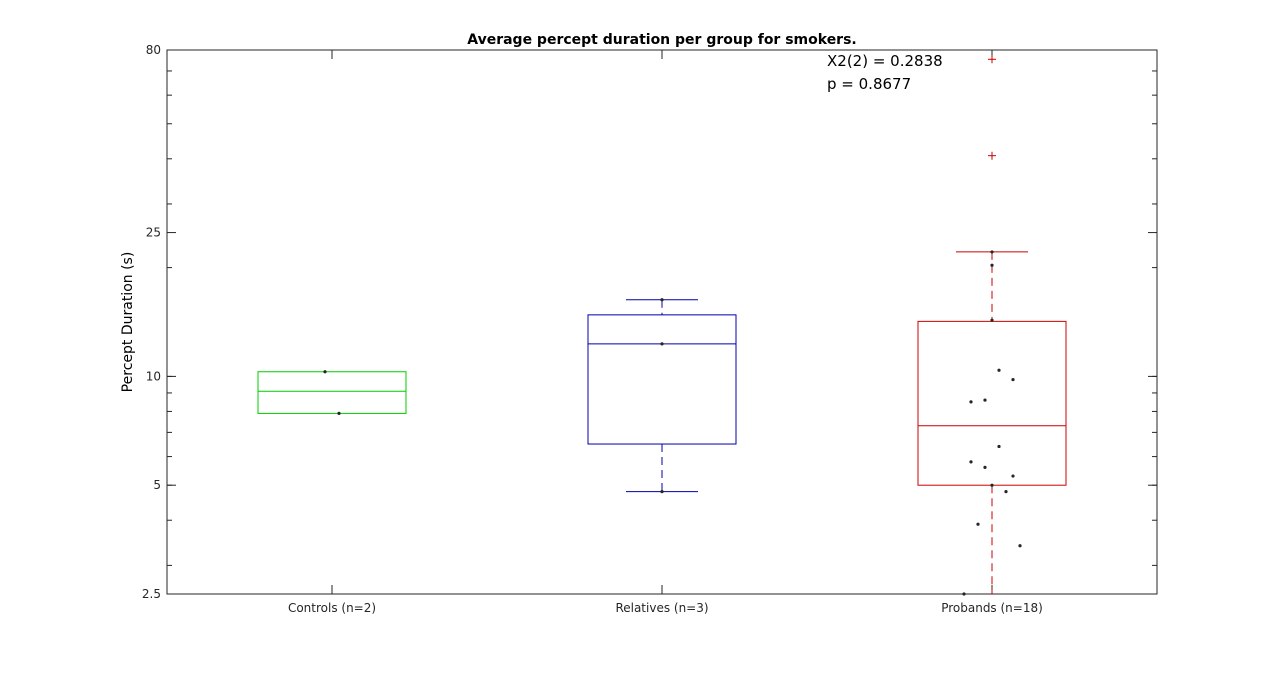  What do you see at coordinates (869, 84) in the screenshot?
I see `stat-p-value: p = 0.8677` at bounding box center [869, 84].